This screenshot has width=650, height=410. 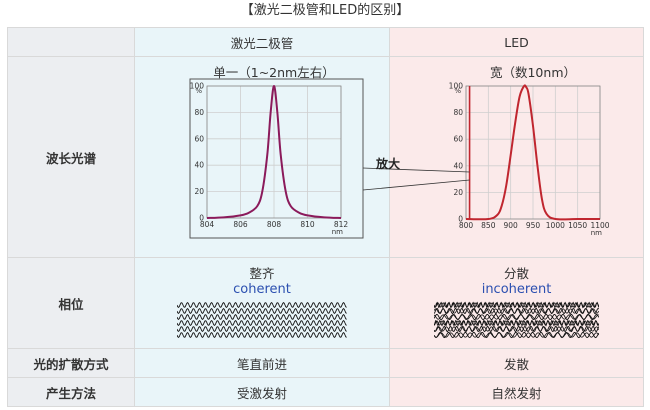 What do you see at coordinates (262, 363) in the screenshot?
I see `laser-diffusion: 笔直前进` at bounding box center [262, 363].